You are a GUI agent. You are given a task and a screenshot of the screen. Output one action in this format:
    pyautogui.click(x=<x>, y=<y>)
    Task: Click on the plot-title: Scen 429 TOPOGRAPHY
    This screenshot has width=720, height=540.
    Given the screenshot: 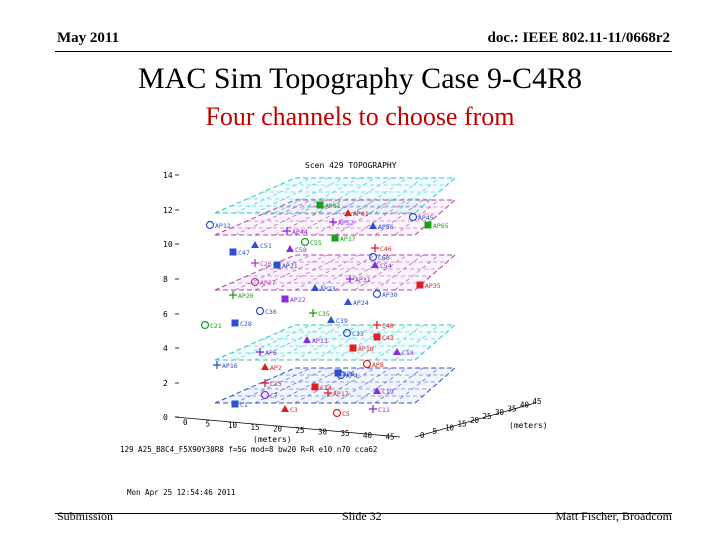 What is the action you would take?
    pyautogui.click(x=351, y=165)
    